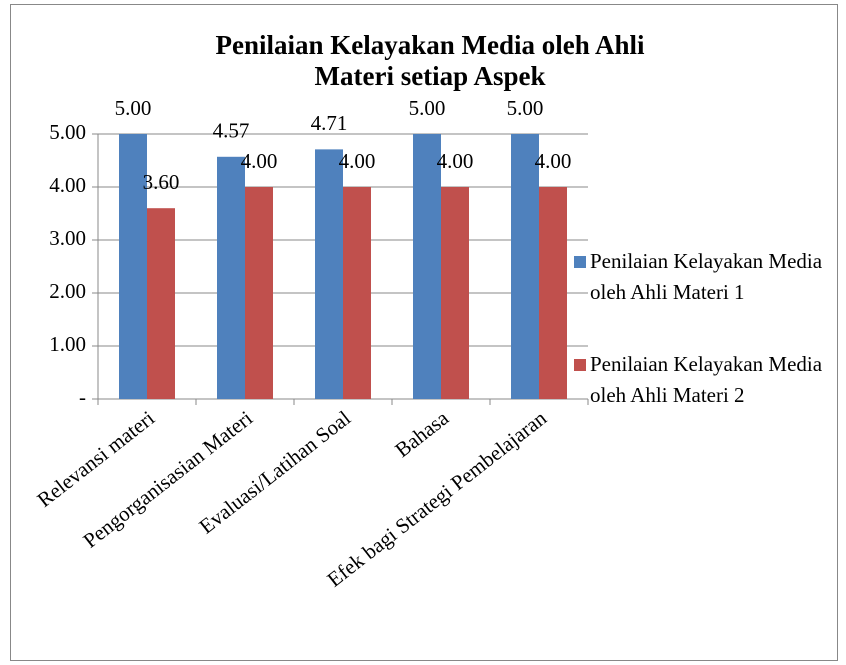  What do you see at coordinates (67, 238) in the screenshot?
I see `y-tick-label: 3.00` at bounding box center [67, 238].